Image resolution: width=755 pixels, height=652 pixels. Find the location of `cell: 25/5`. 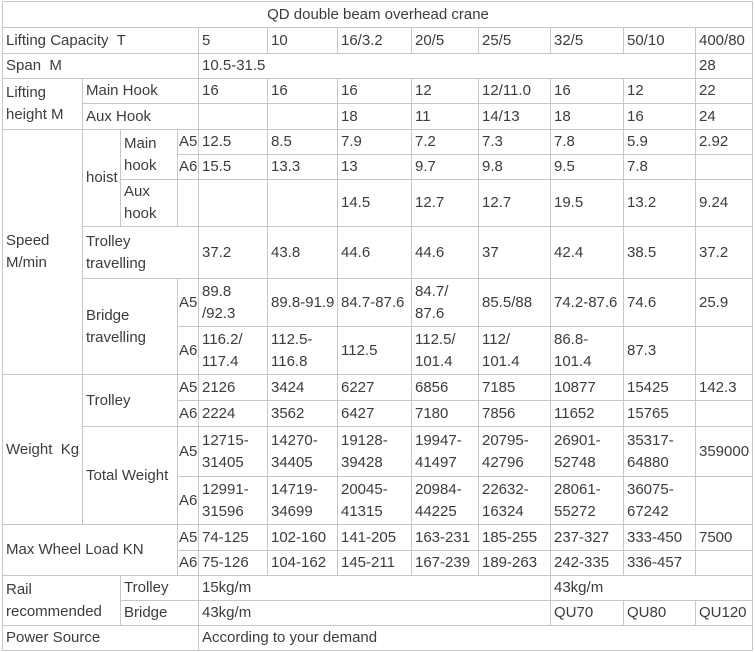

cell: 25/5 is located at coordinates (514, 40).